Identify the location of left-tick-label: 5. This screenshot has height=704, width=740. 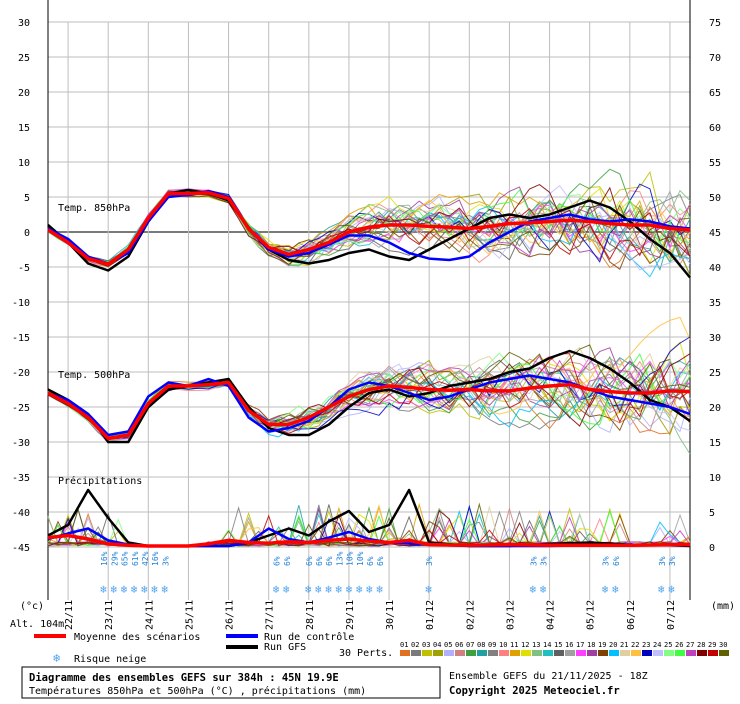
(27, 198).